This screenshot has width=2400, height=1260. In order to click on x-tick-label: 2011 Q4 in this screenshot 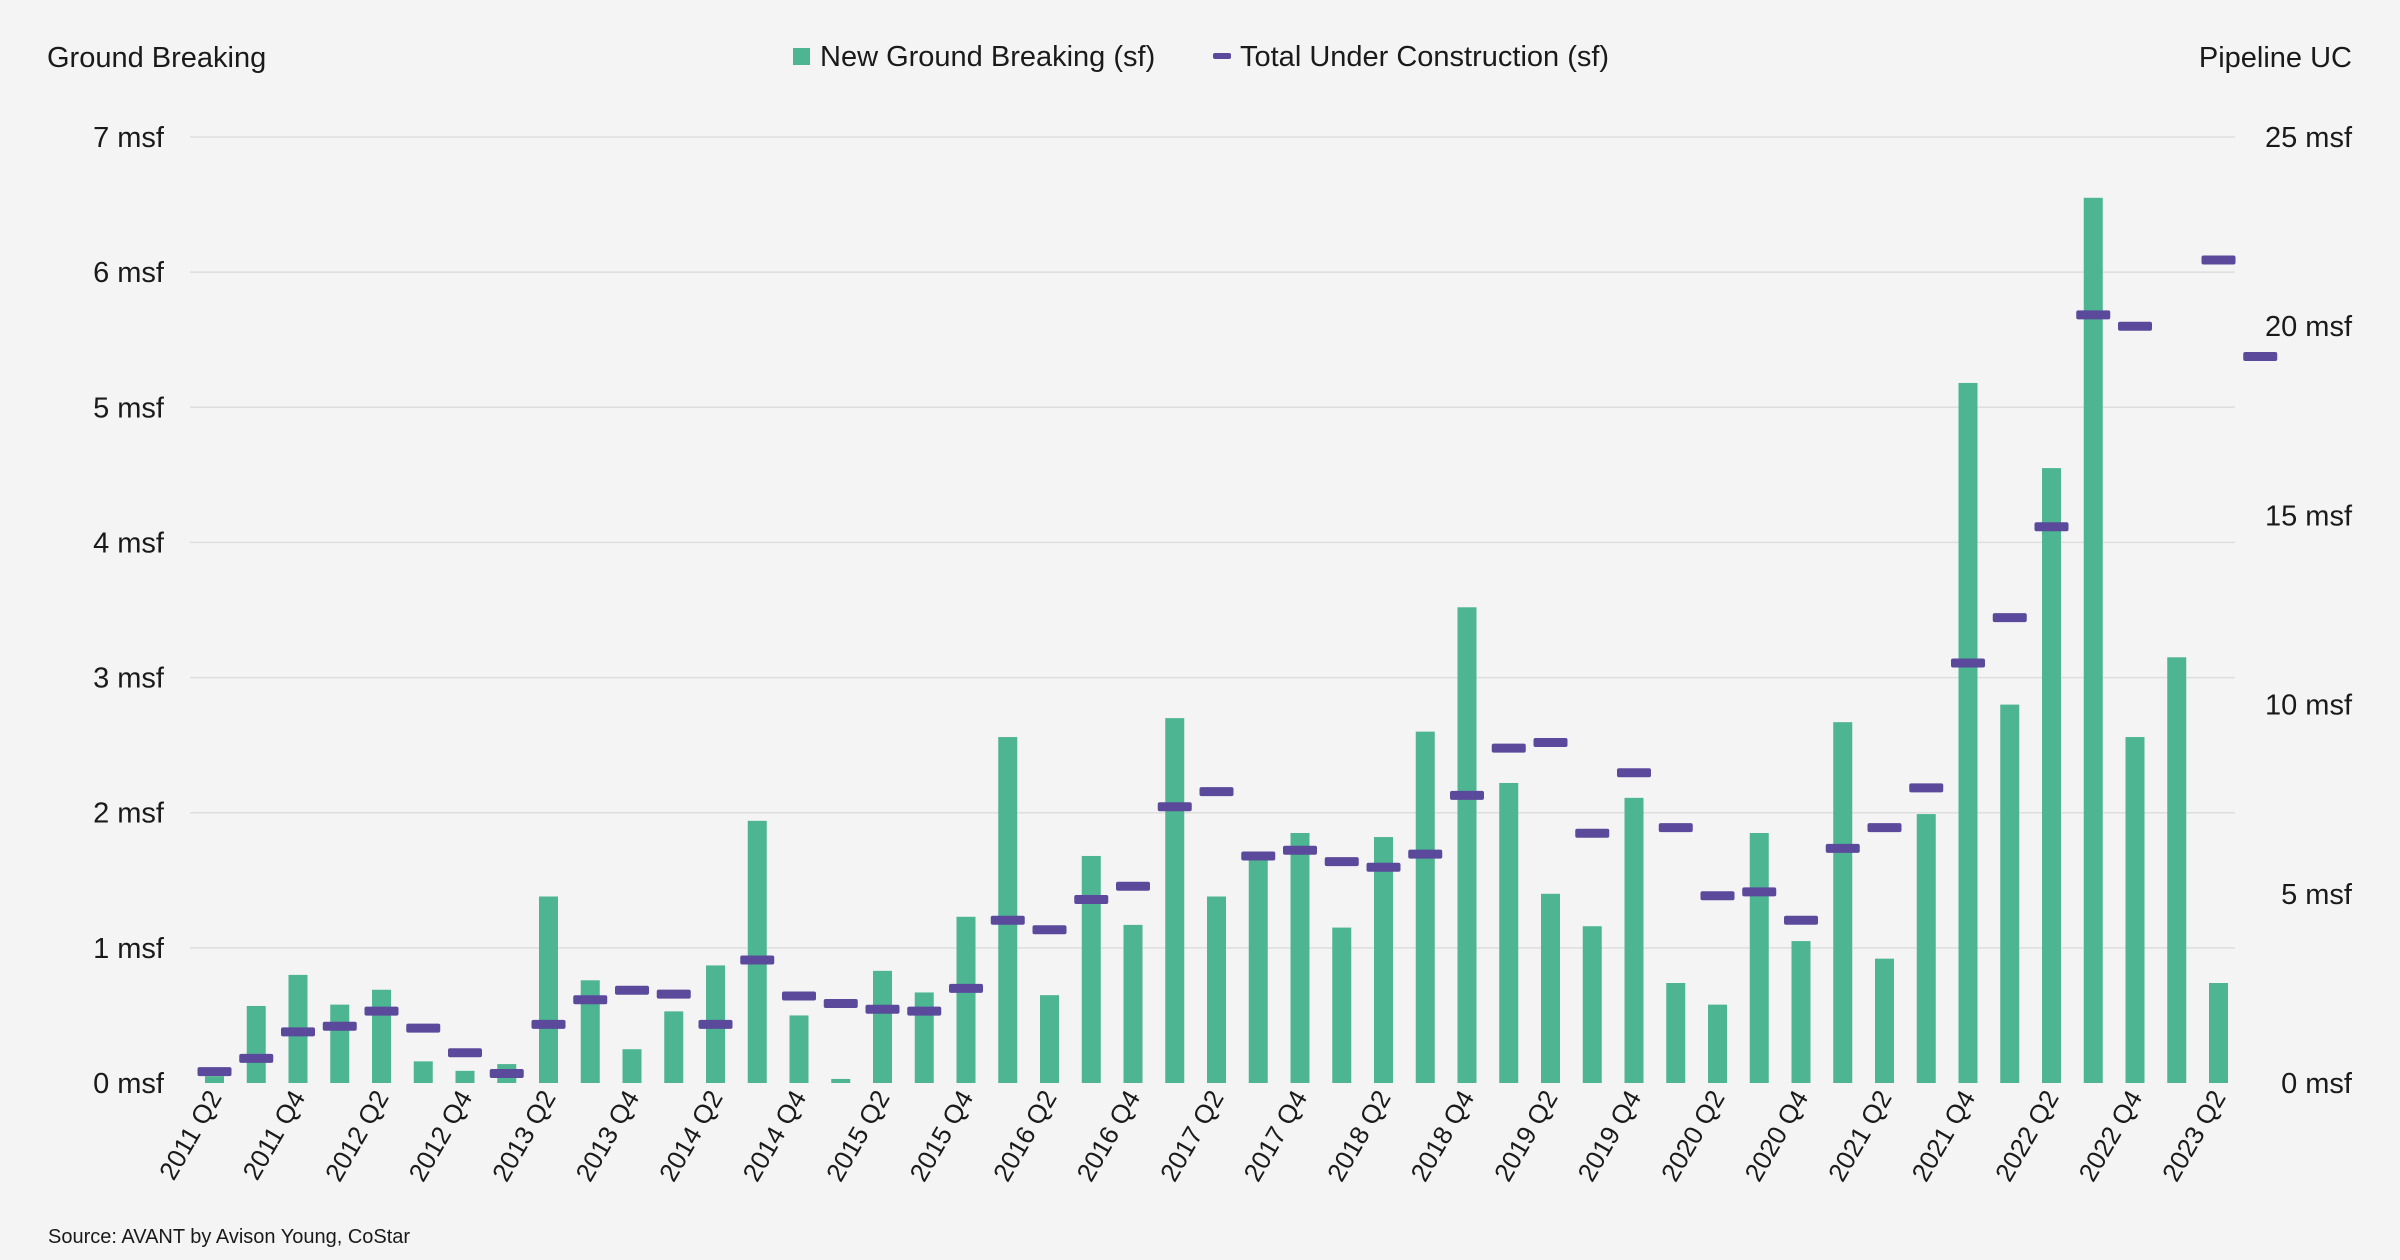, I will do `click(273, 1135)`.